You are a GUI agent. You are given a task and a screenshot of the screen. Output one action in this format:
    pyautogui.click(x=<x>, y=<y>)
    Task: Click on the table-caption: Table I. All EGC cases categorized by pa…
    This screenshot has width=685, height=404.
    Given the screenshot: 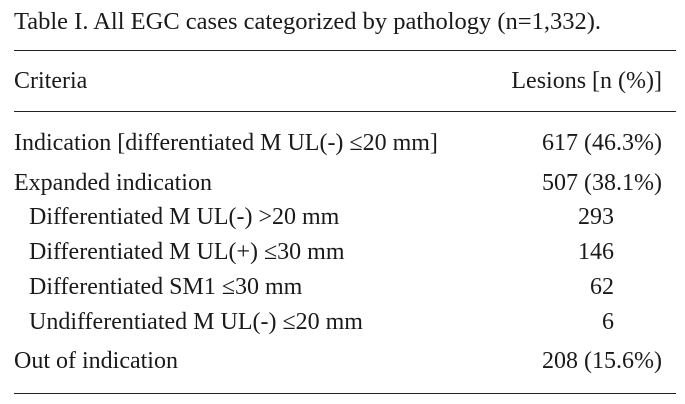 What is the action you would take?
    pyautogui.click(x=308, y=21)
    